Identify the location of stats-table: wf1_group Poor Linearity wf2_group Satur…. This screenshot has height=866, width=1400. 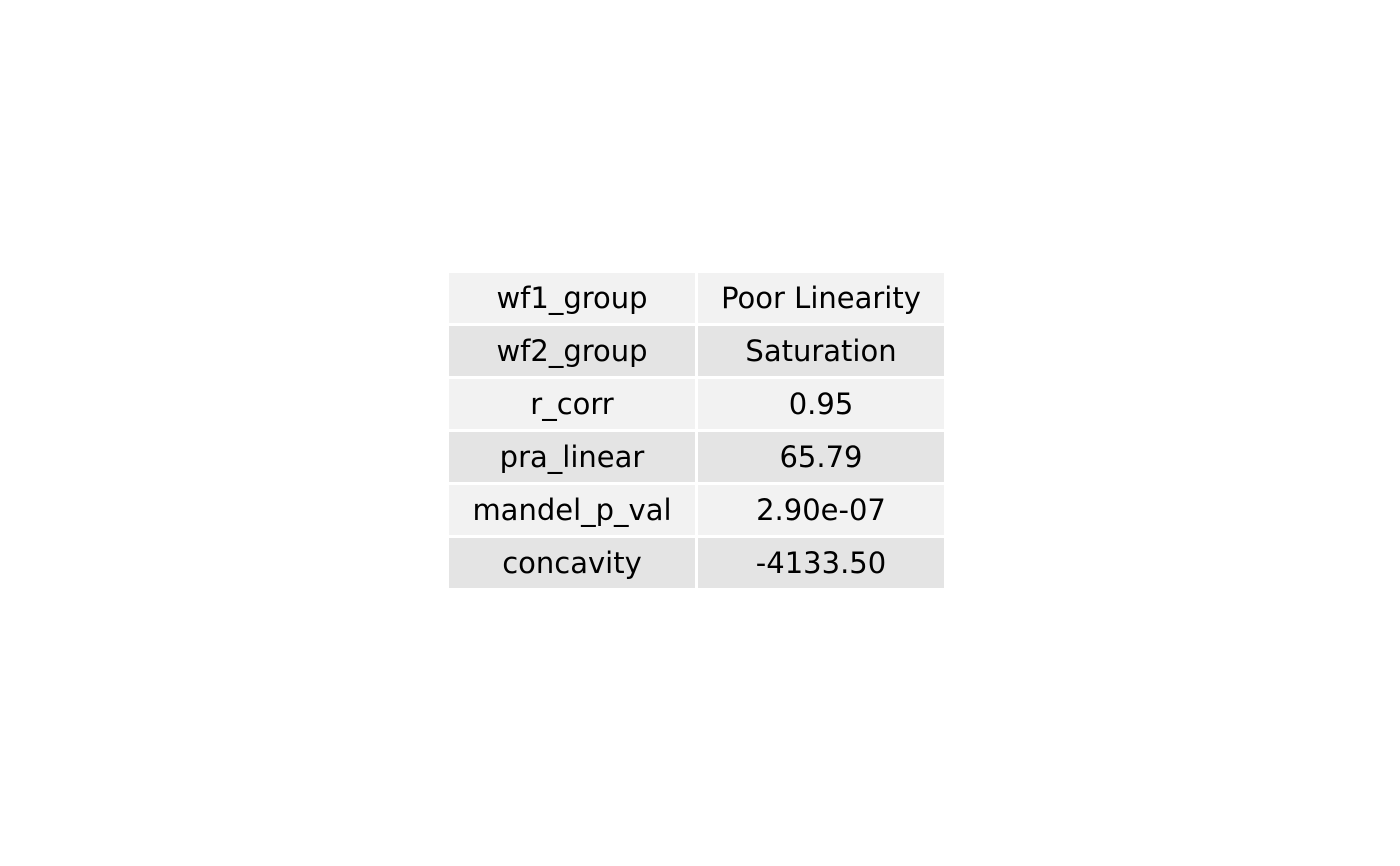
(696, 430).